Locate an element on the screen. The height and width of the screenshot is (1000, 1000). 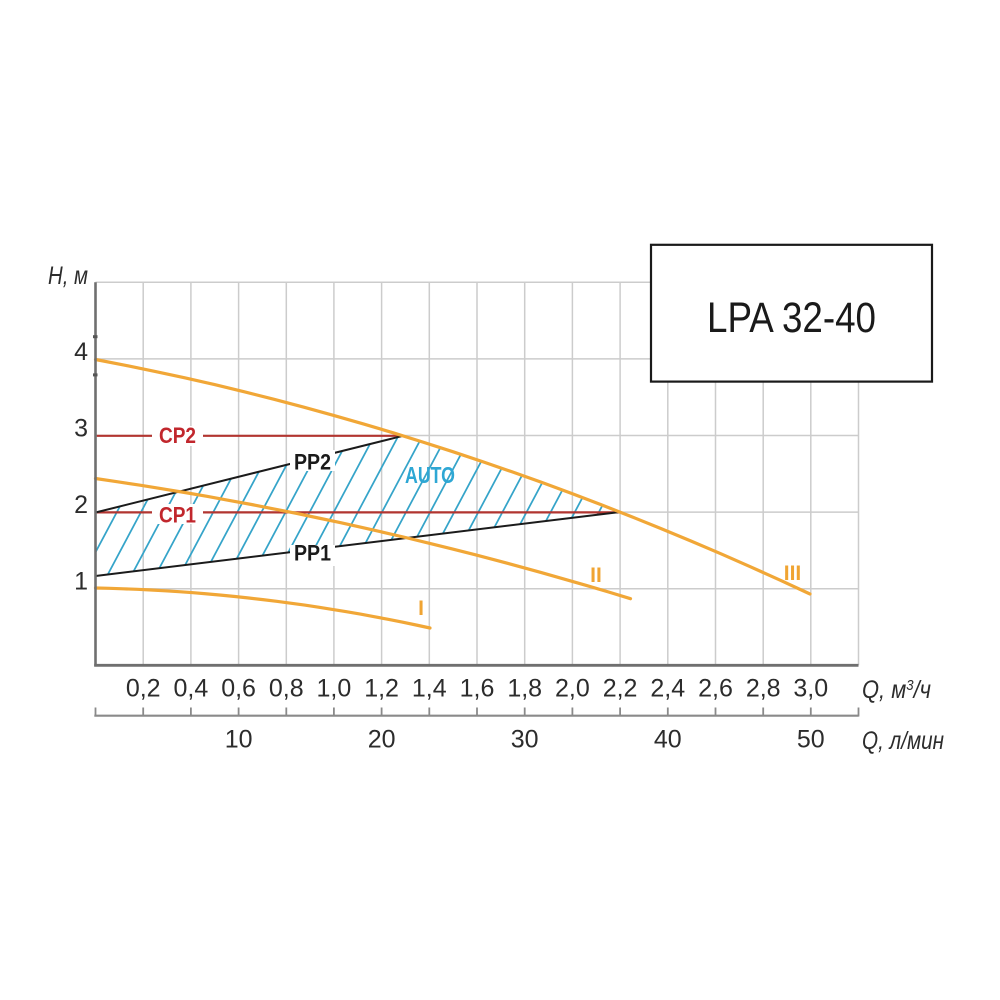
svg-text: 0,2 is located at coordinates (143, 689).